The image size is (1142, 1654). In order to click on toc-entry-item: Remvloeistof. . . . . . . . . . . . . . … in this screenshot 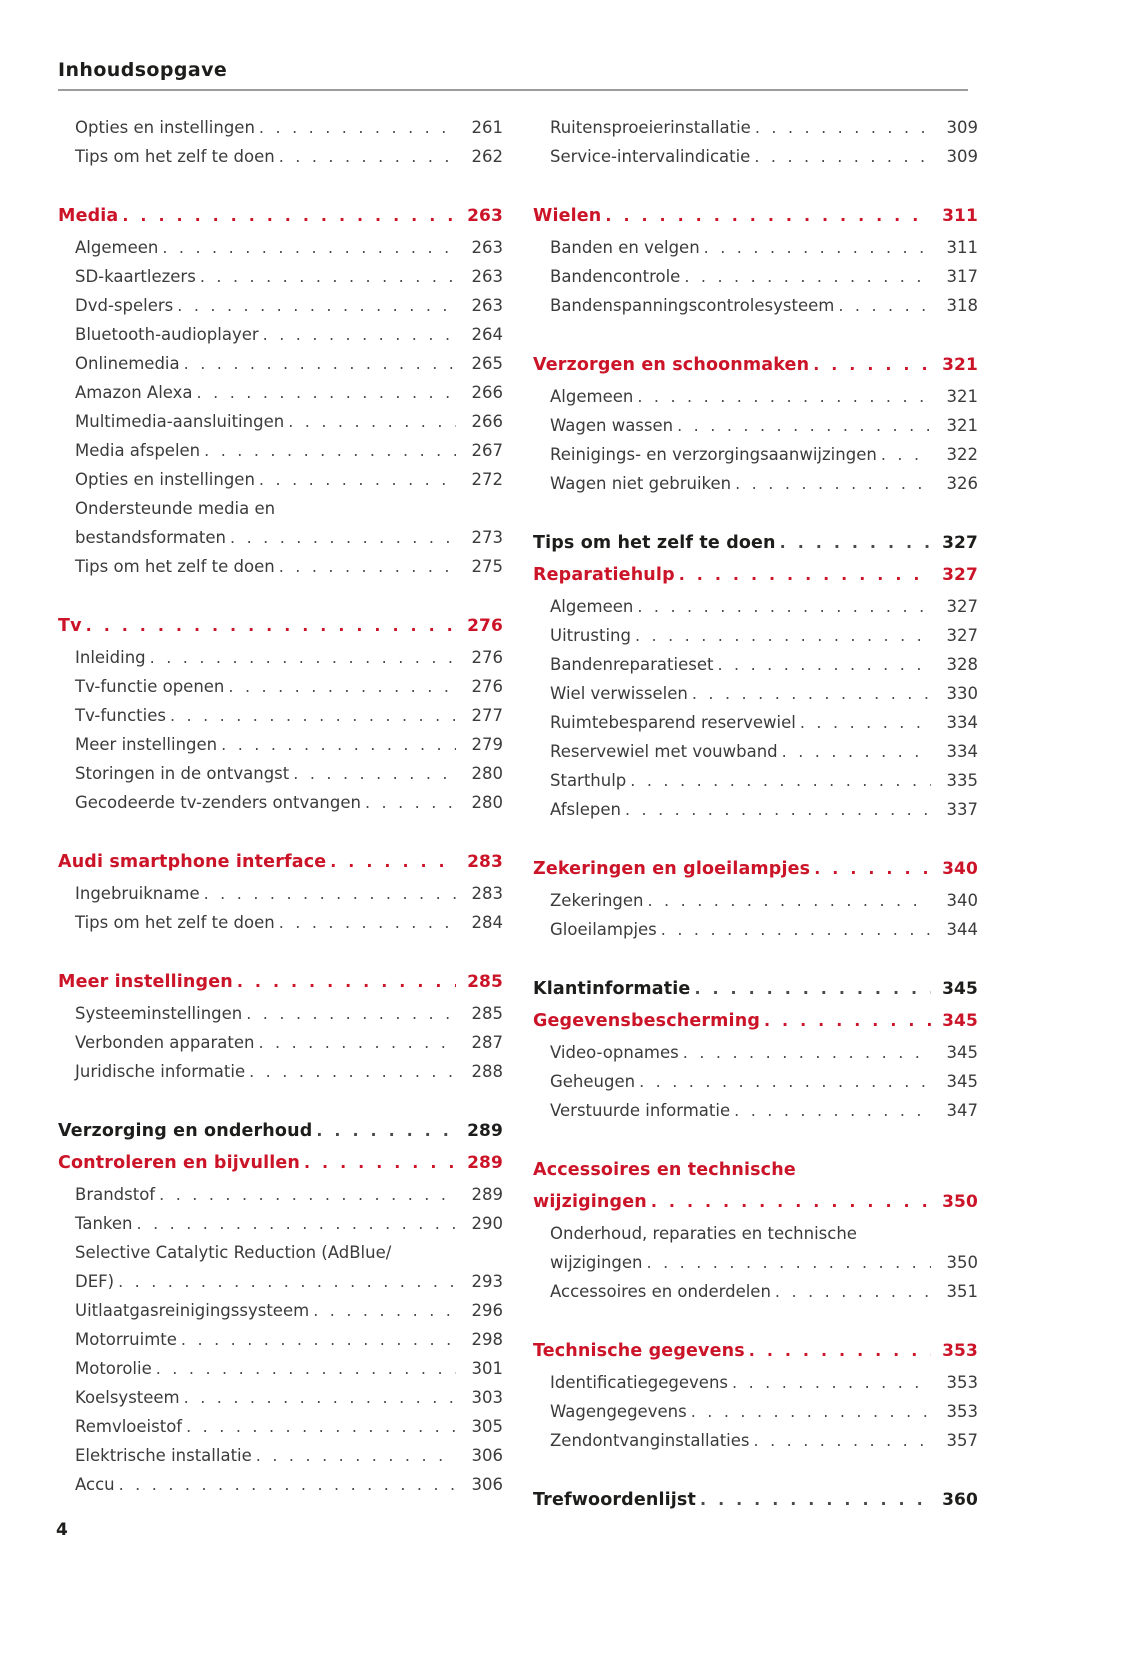, I will do `click(280, 1433)`.